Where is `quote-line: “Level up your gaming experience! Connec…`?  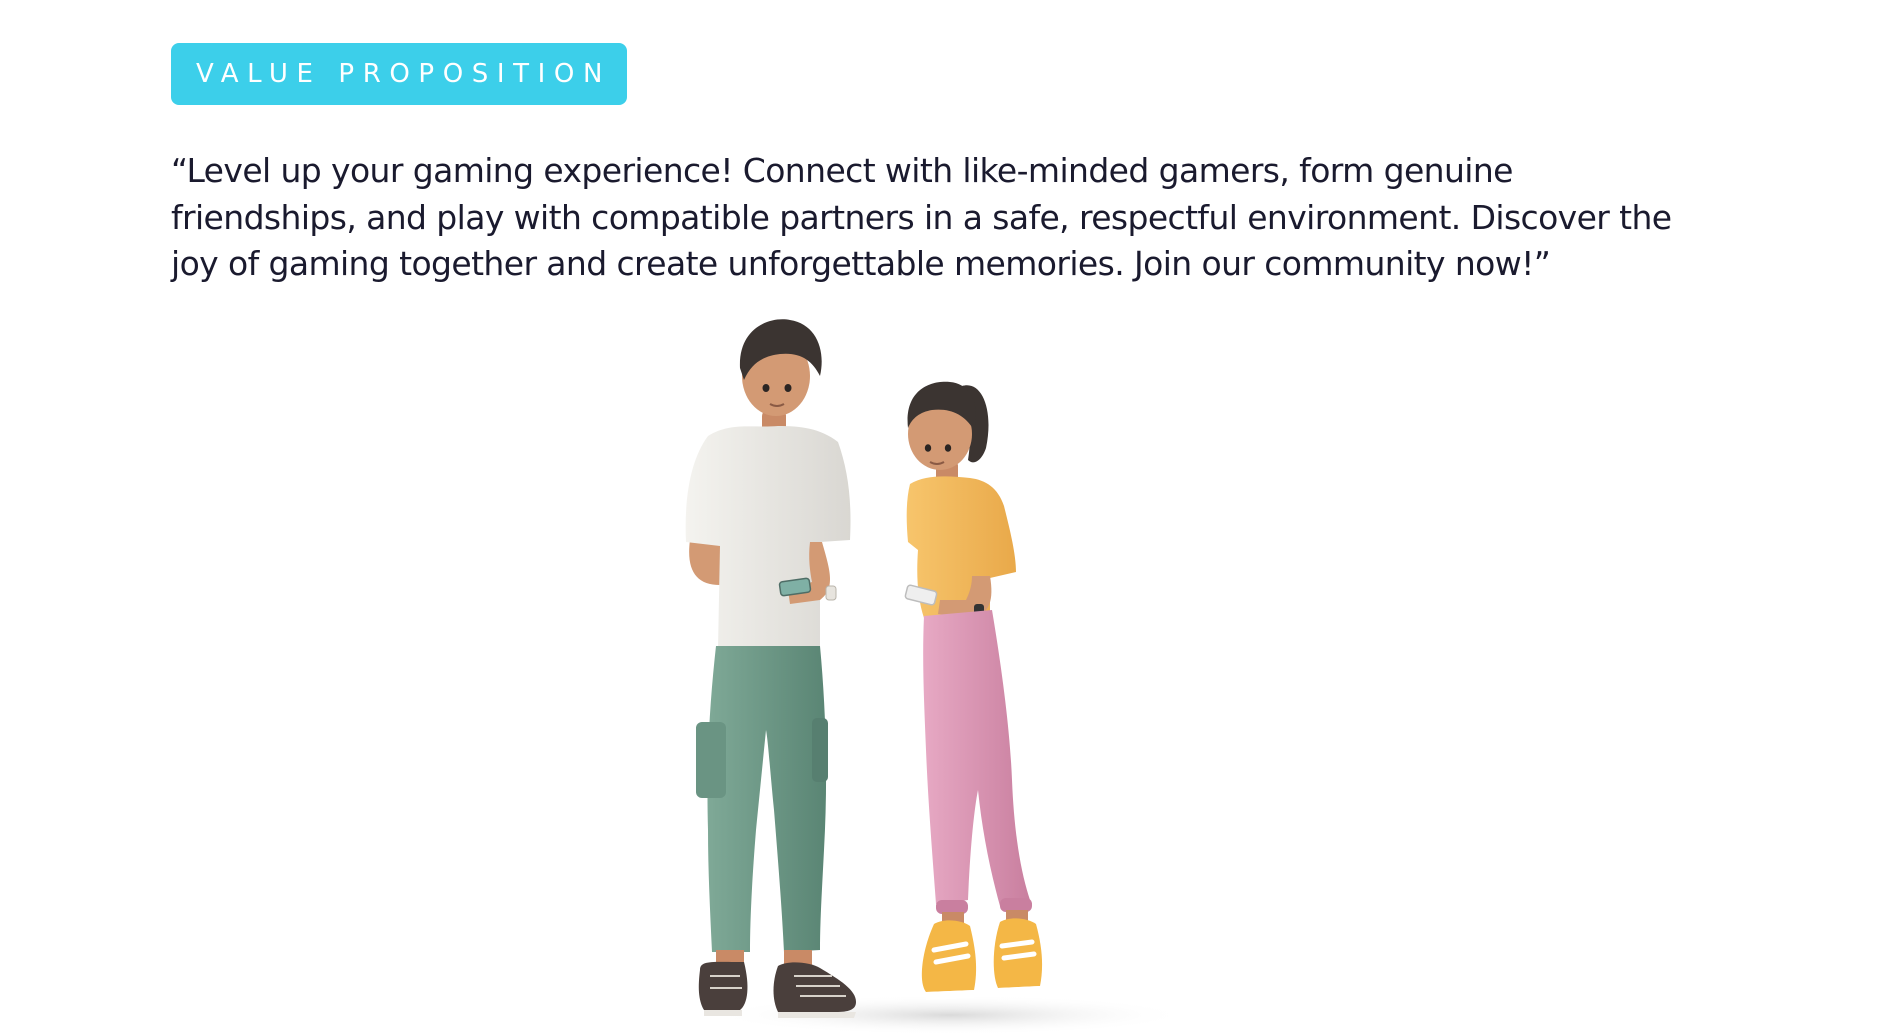
quote-line: “Level up your gaming experience! Connec… is located at coordinates (842, 170).